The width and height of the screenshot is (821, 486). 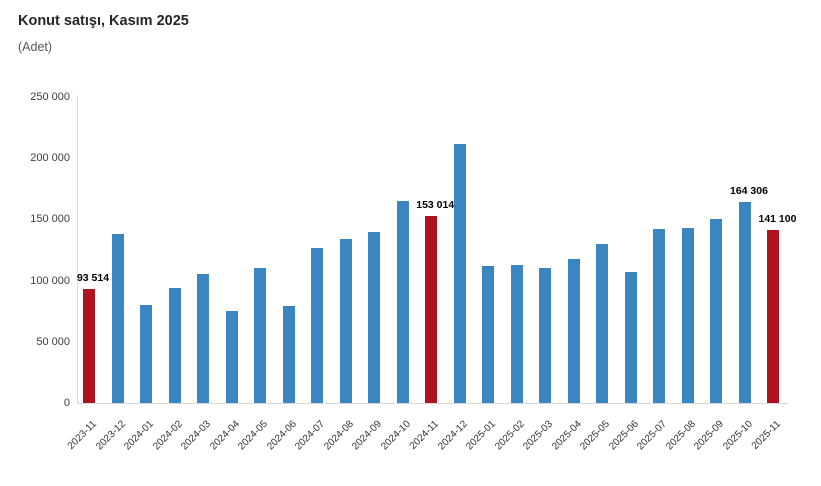 What do you see at coordinates (538, 435) in the screenshot?
I see `x-tick-label-2025-03: 2025-03` at bounding box center [538, 435].